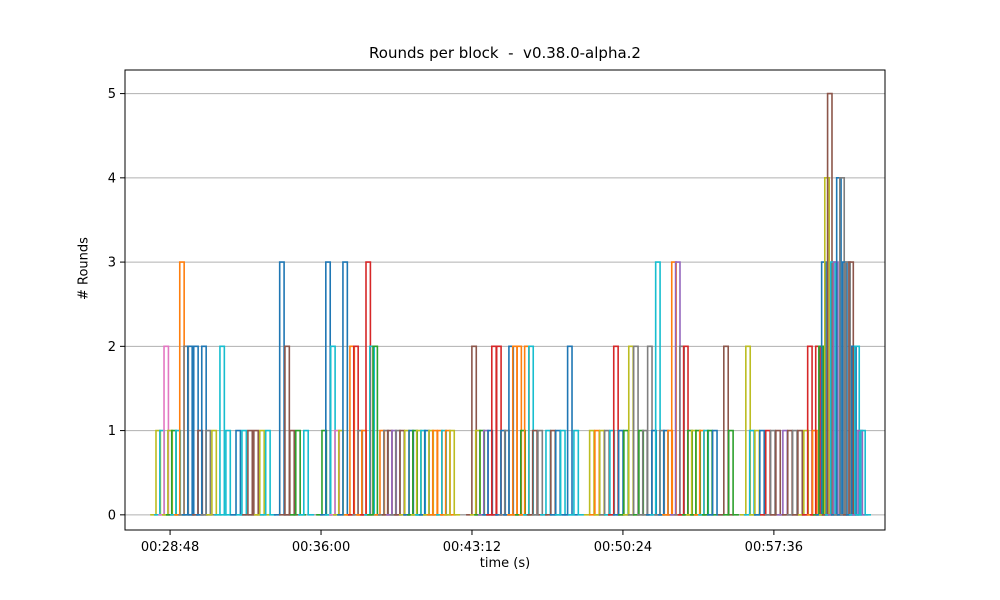 This screenshot has width=1000, height=600. Describe the element at coordinates (112, 178) in the screenshot. I see `y-tick-label: 4` at that location.